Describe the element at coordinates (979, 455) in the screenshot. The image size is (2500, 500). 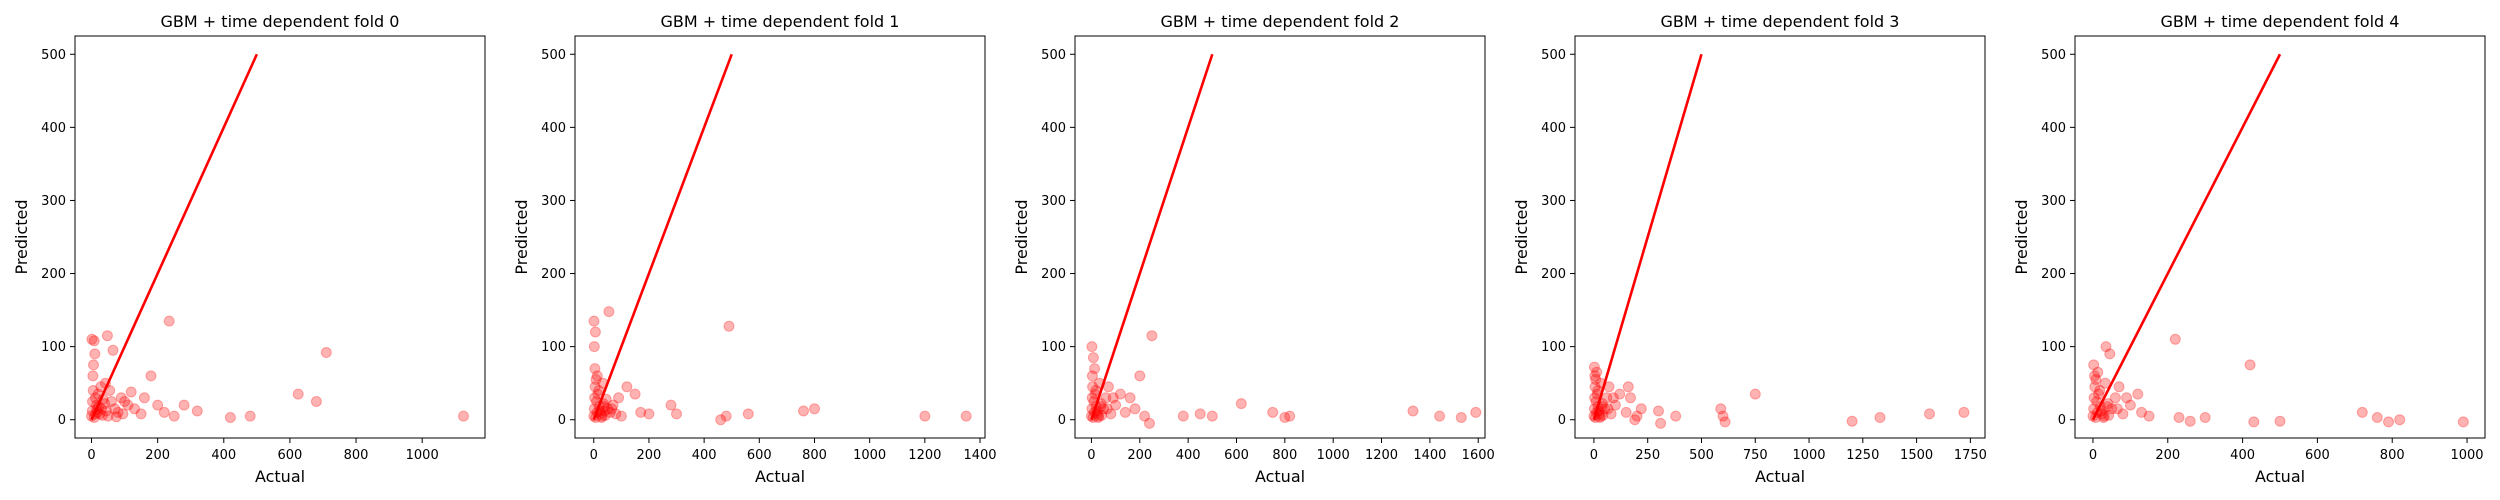
I see `x-tick-label: 1400` at that location.